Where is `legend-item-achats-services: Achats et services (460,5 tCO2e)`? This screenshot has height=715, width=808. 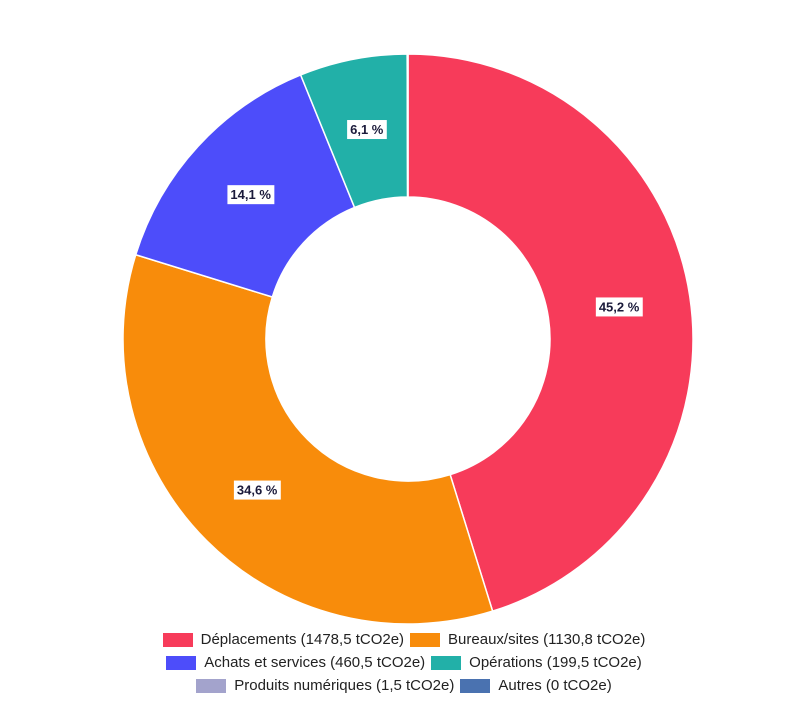
legend-item-achats-services: Achats et services (460,5 tCO2e) is located at coordinates (295, 662).